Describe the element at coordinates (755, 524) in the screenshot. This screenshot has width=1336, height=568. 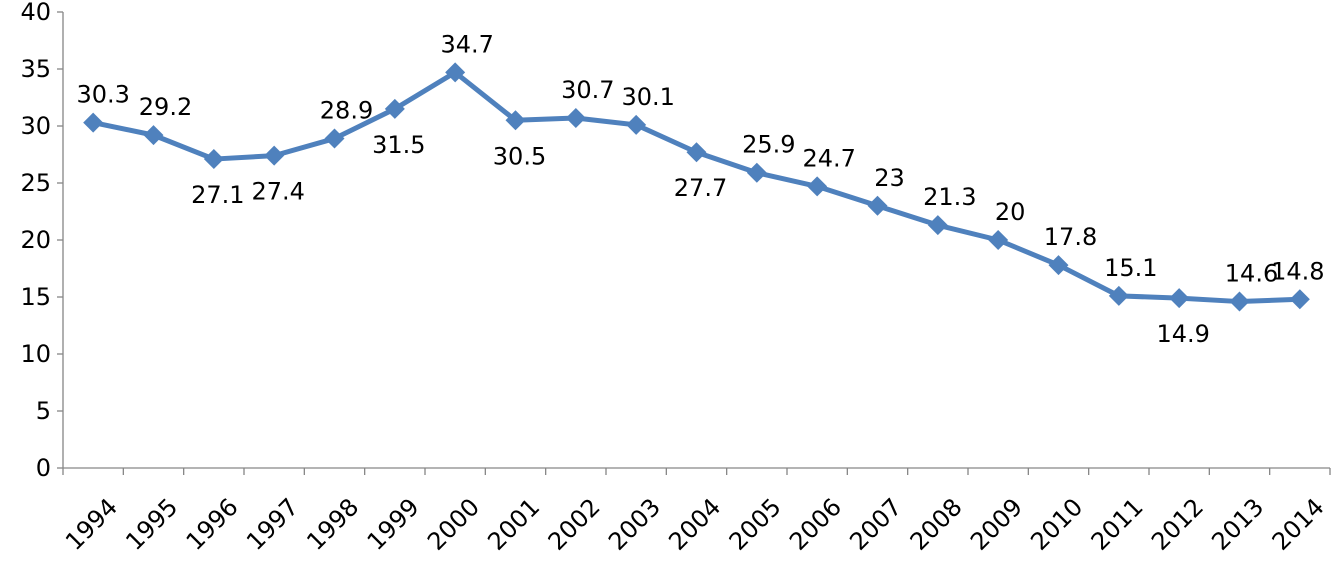
I see `x-tick-label: 2005` at that location.